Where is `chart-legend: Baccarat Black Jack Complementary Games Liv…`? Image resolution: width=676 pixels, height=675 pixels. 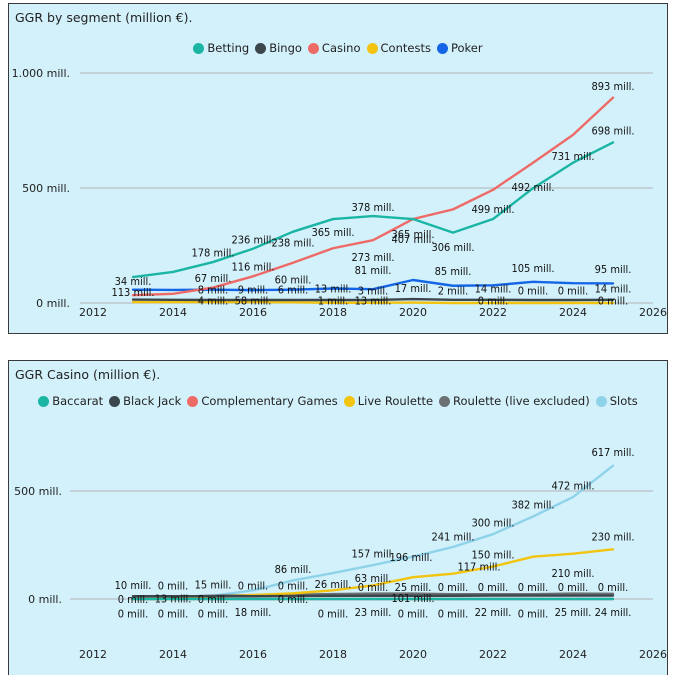
chart-legend: Baccarat Black Jack Complementary Games Liv… is located at coordinates (338, 401).